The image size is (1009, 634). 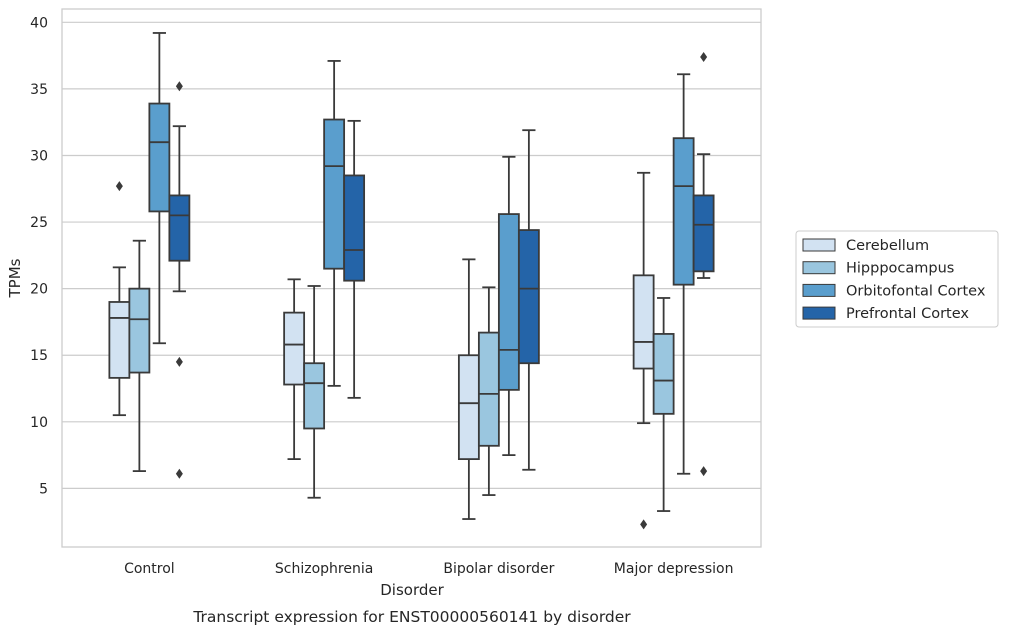 I want to click on legend-label: Prefrontal Cortex, so click(x=907, y=314).